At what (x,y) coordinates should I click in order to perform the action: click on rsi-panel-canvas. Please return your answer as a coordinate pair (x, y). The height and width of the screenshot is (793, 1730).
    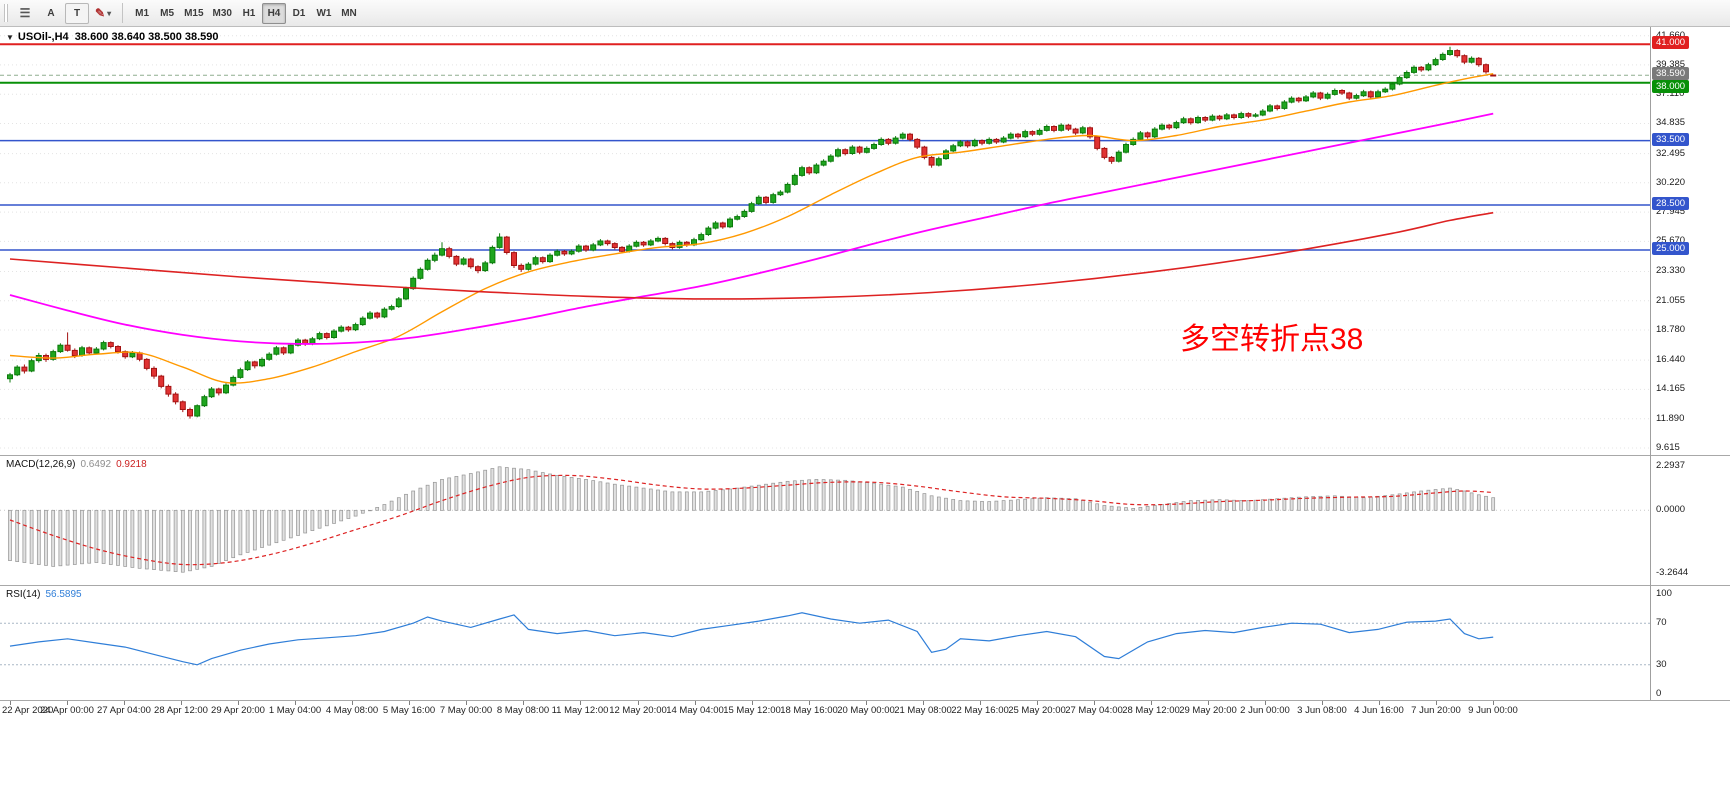
    Looking at the image, I should click on (825, 643).